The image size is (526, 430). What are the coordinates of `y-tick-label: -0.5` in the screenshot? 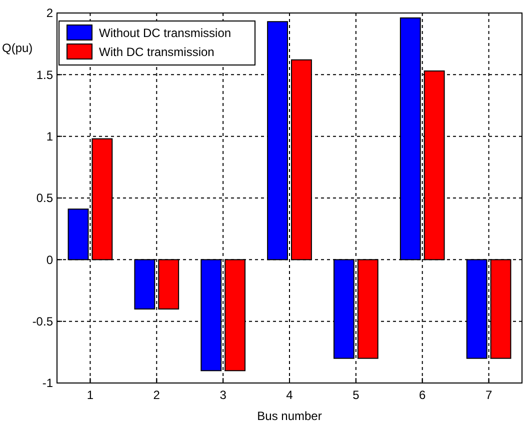 It's located at (43, 321).